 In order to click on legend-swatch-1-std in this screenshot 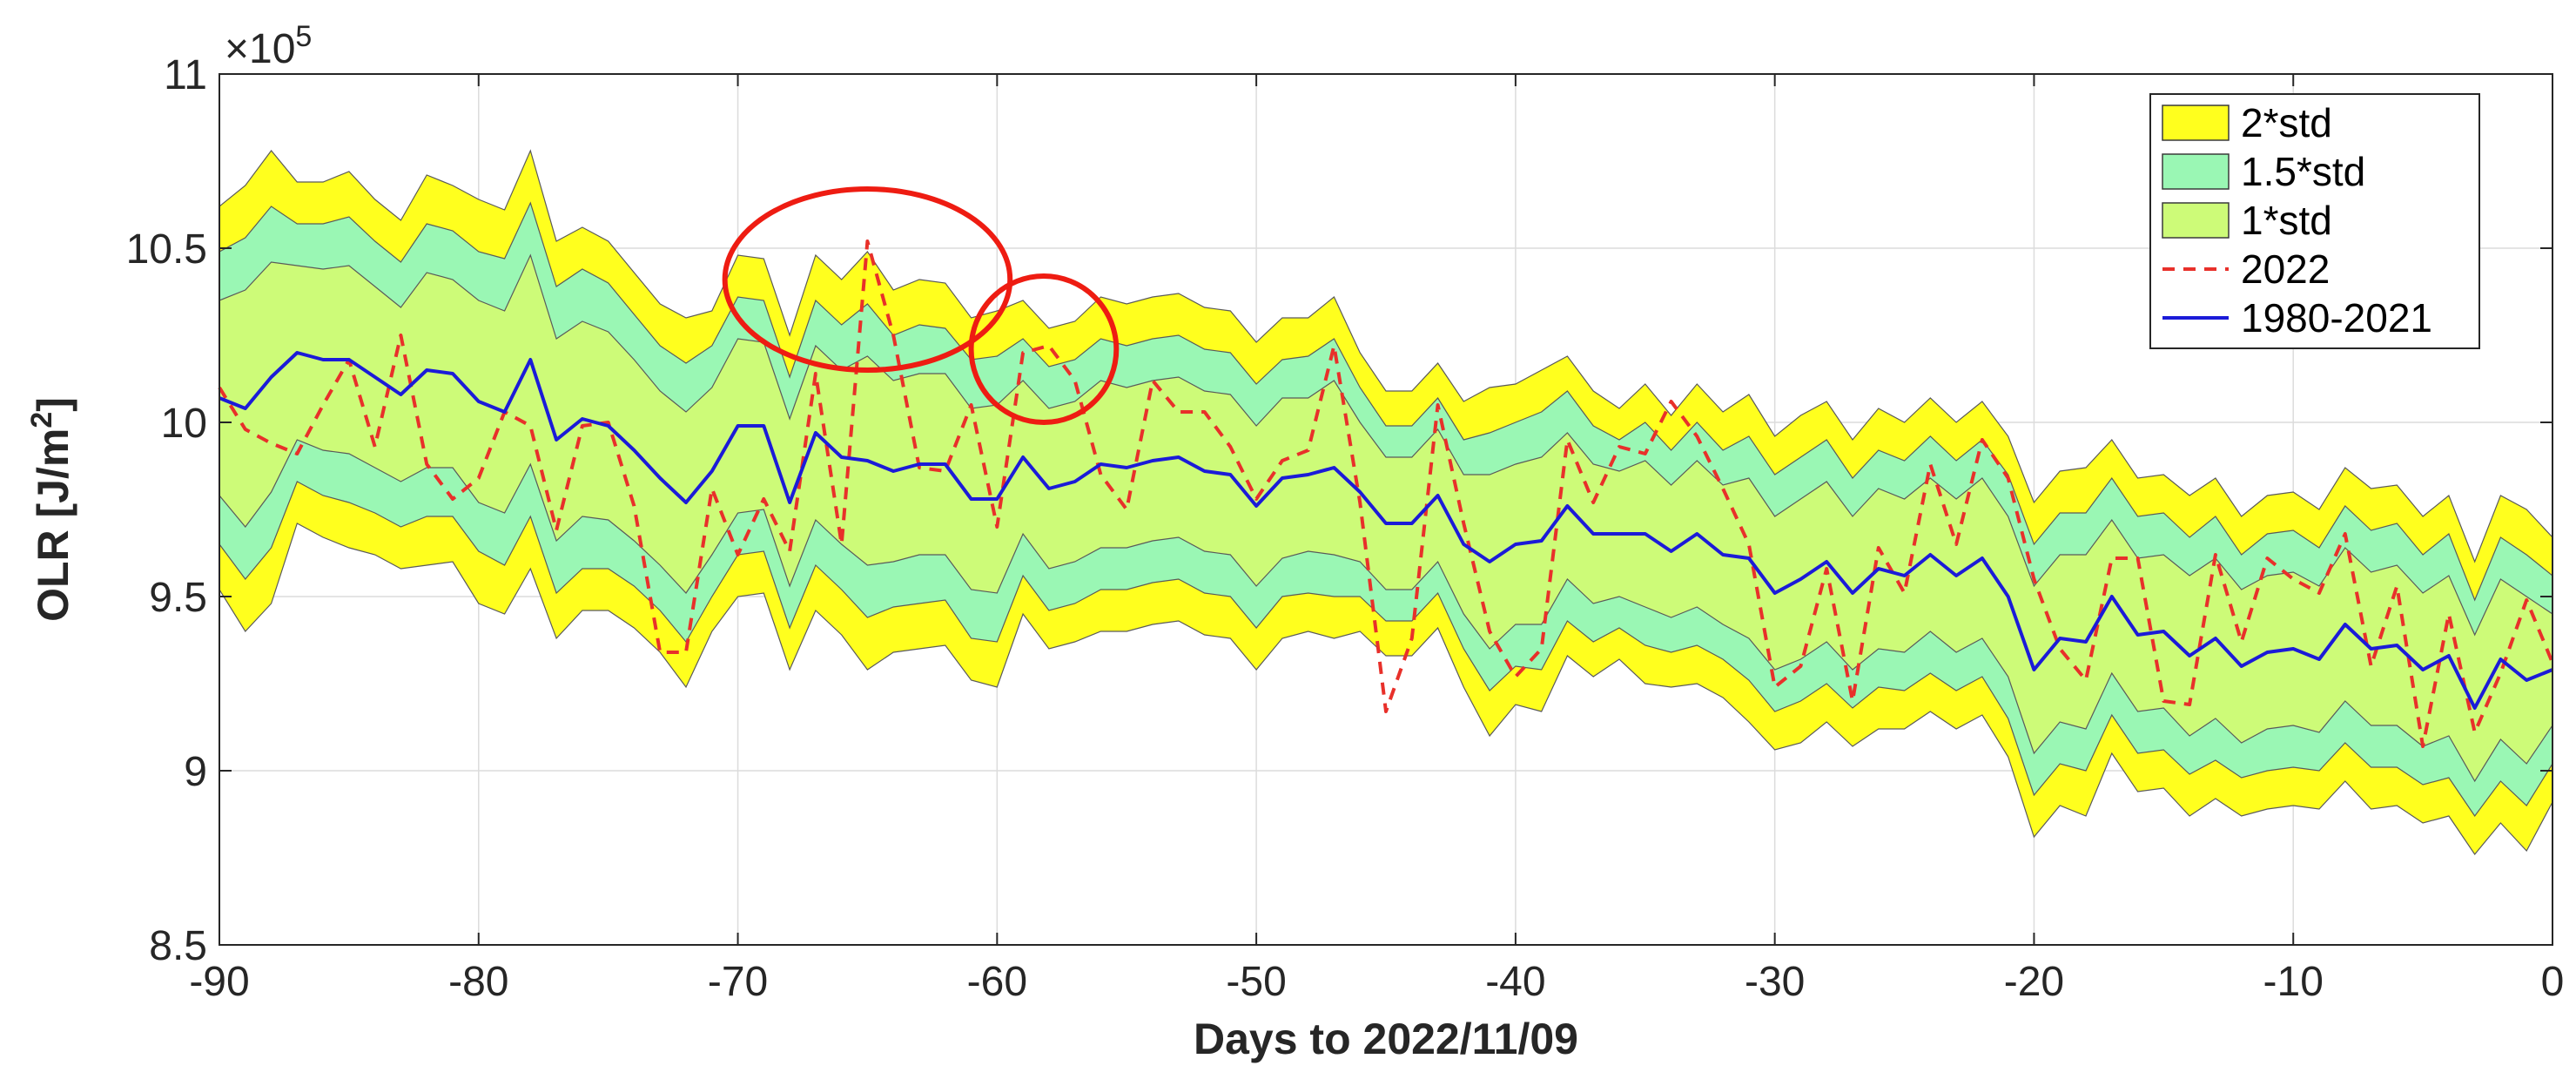, I will do `click(2196, 220)`.